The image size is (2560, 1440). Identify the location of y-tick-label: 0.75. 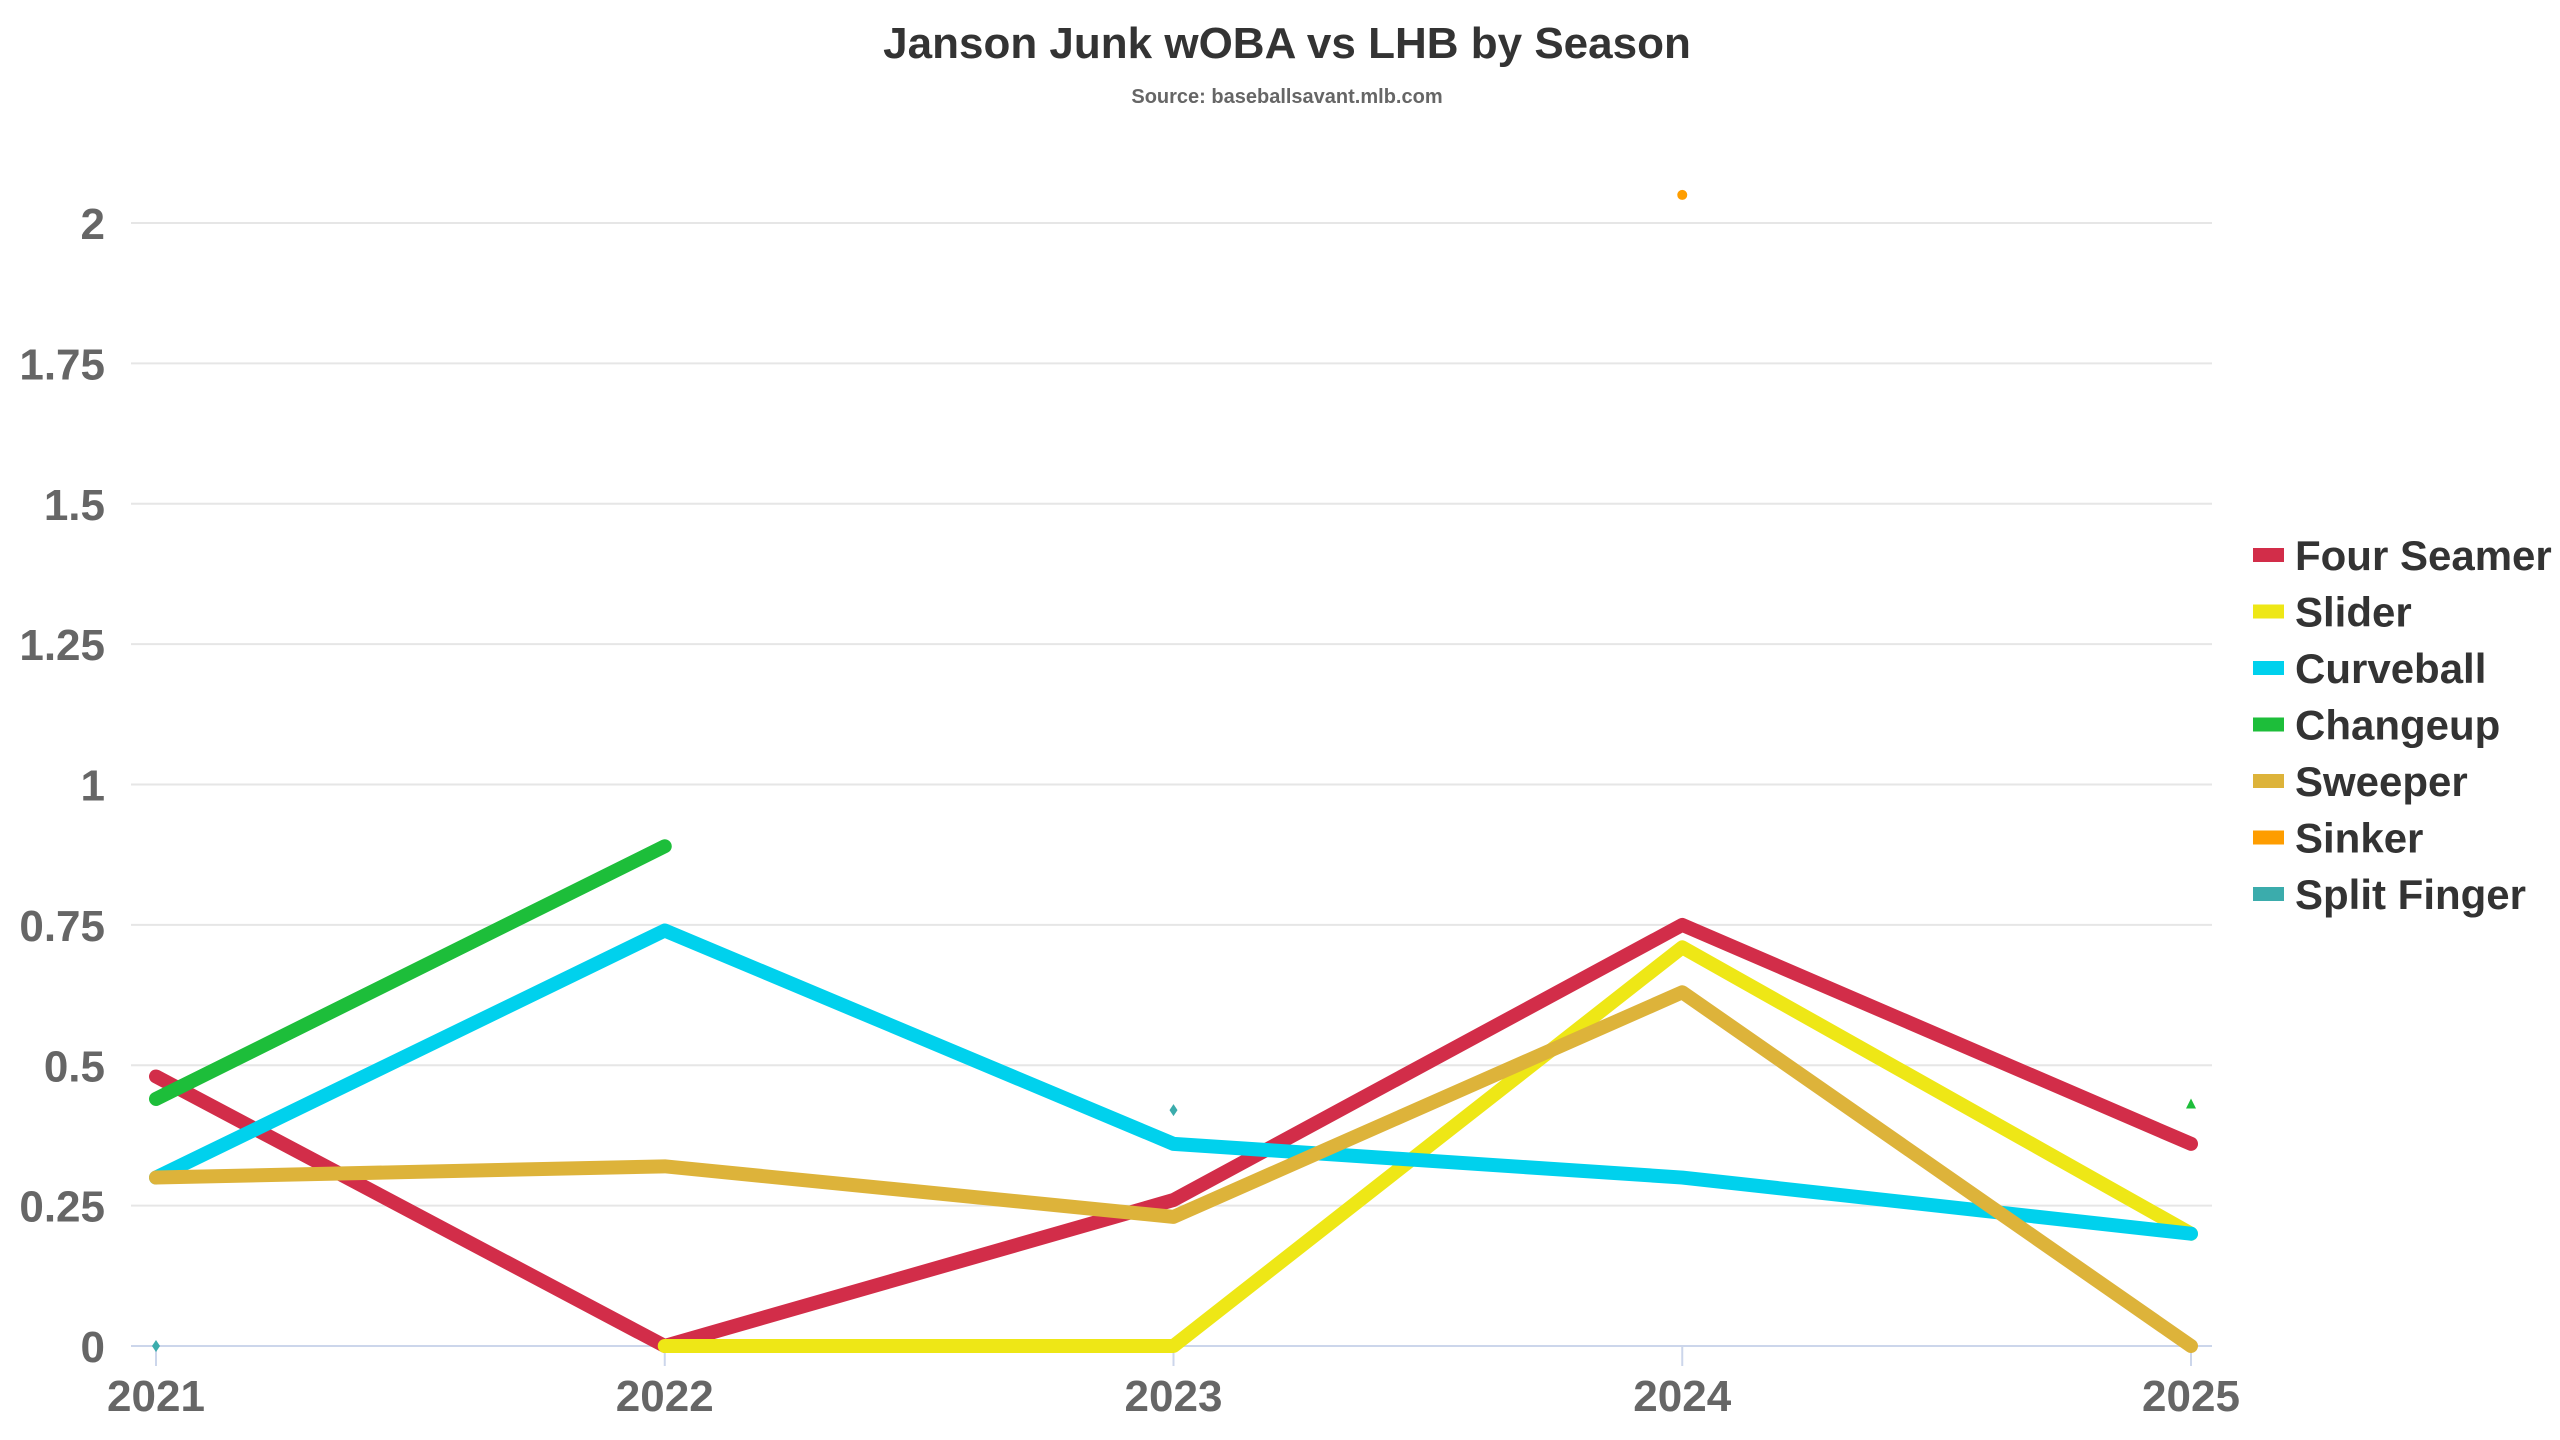
(62, 926).